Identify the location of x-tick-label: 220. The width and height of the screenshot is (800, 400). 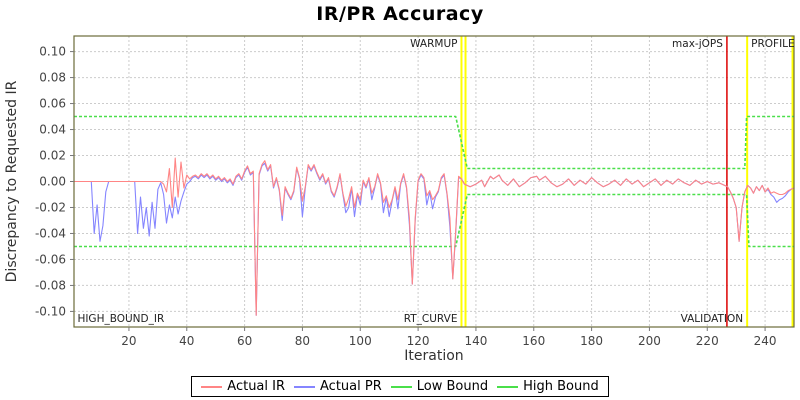
(707, 341).